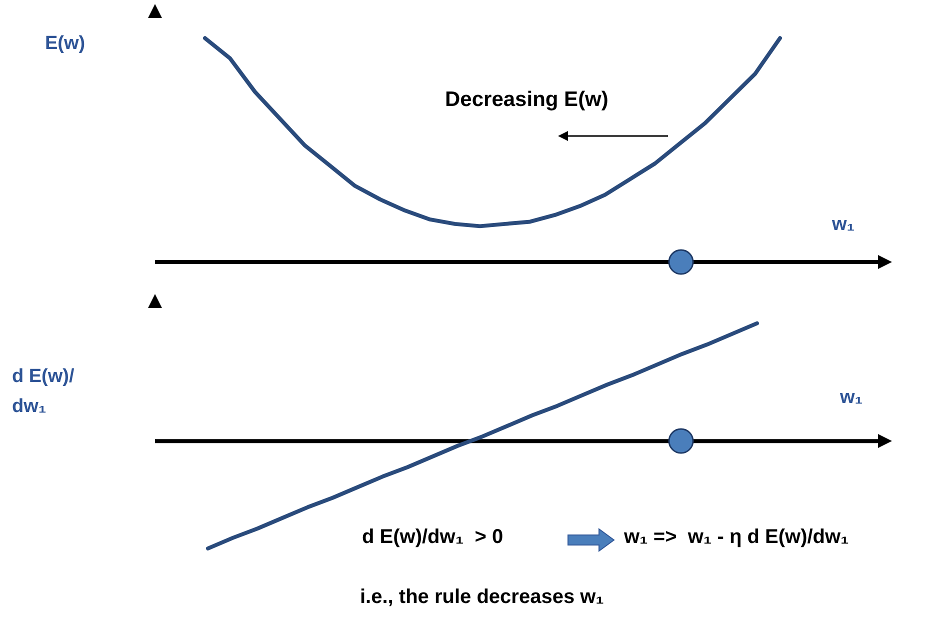 Image resolution: width=933 pixels, height=619 pixels. Describe the element at coordinates (526, 100) in the screenshot. I see `annotation: Decreasing E(w)` at that location.